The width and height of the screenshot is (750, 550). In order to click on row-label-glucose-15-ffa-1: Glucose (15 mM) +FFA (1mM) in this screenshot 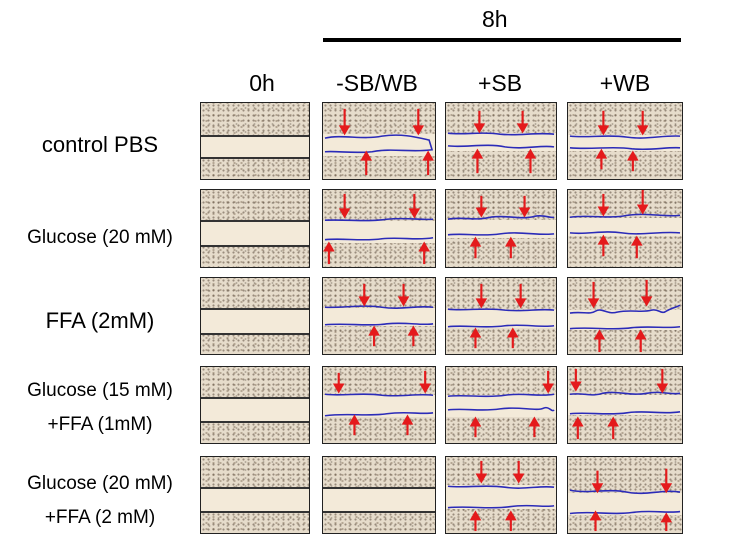, I will do `click(100, 408)`.